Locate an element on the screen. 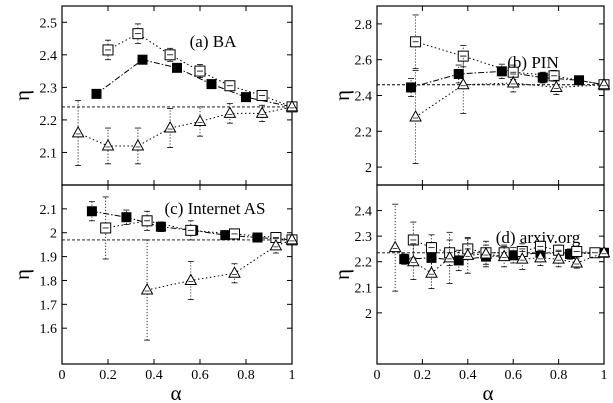  panel-title: (d) arxiv.org is located at coordinates (538, 237).